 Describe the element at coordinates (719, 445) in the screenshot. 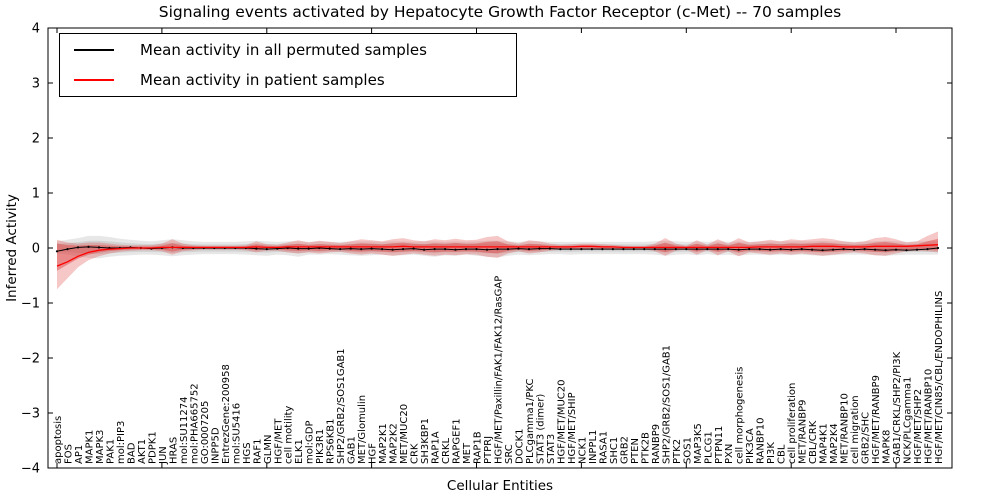

I see `x-category-label: PTPN11` at that location.